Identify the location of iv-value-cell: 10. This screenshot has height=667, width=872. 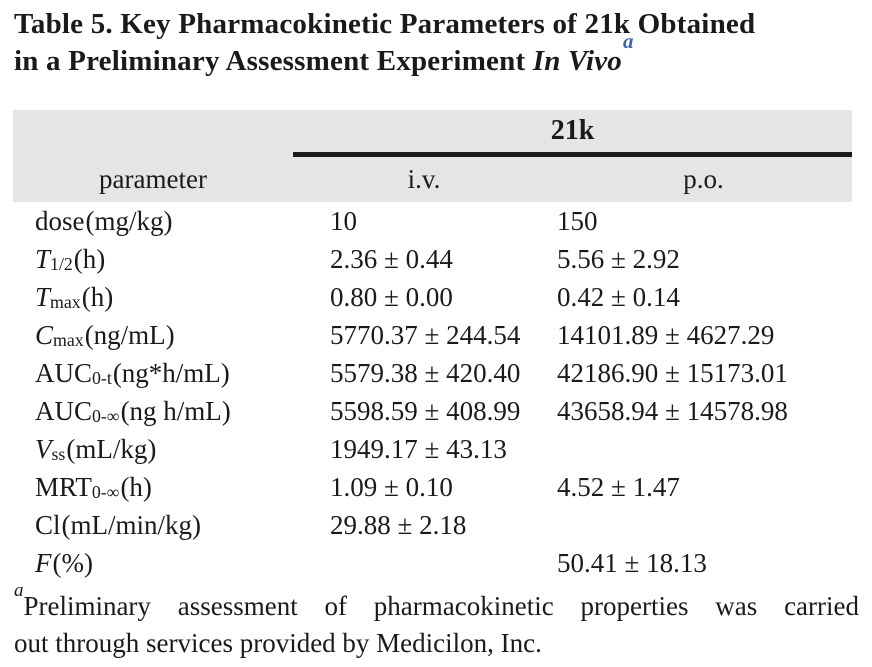
(343, 220).